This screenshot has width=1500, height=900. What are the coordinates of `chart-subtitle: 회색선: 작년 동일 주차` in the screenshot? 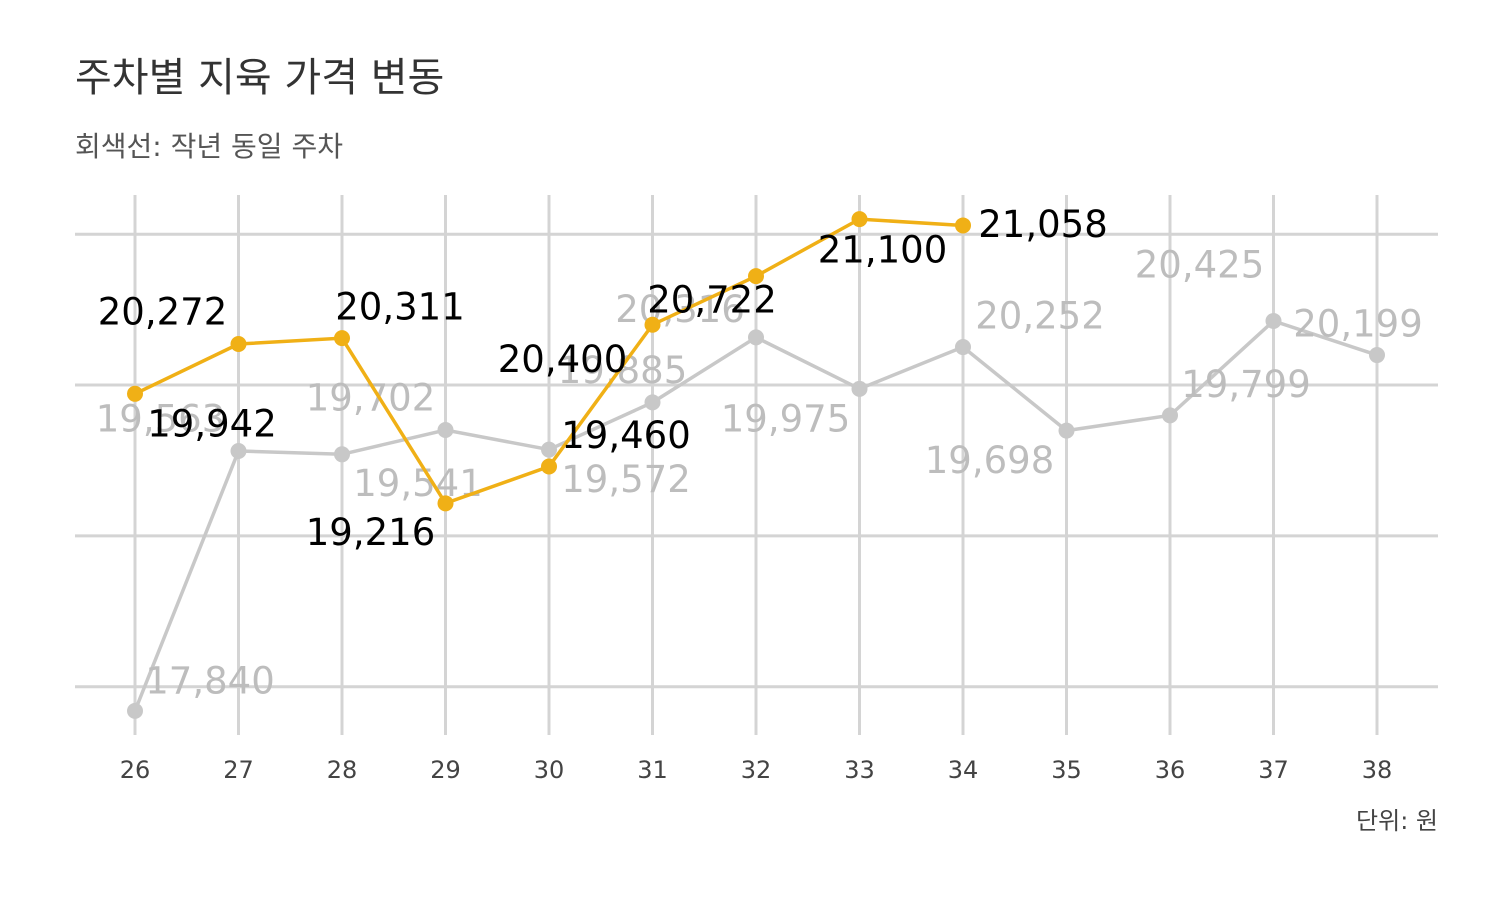 It's located at (209, 146).